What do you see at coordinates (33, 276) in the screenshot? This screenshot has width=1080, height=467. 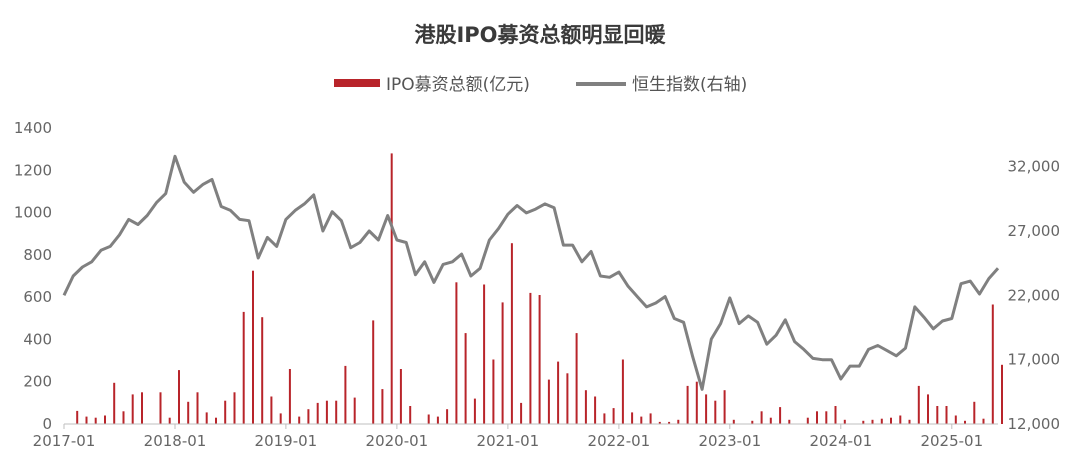 I see `left-axis: 0 200 400 600 800 1000 1200 1400` at bounding box center [33, 276].